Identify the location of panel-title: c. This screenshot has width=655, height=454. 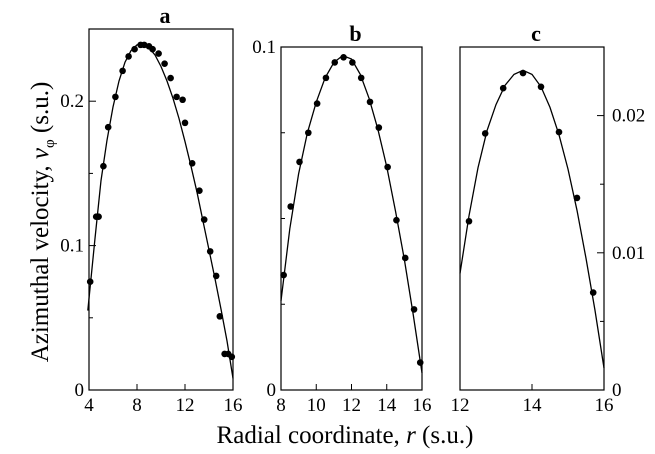
(536, 33).